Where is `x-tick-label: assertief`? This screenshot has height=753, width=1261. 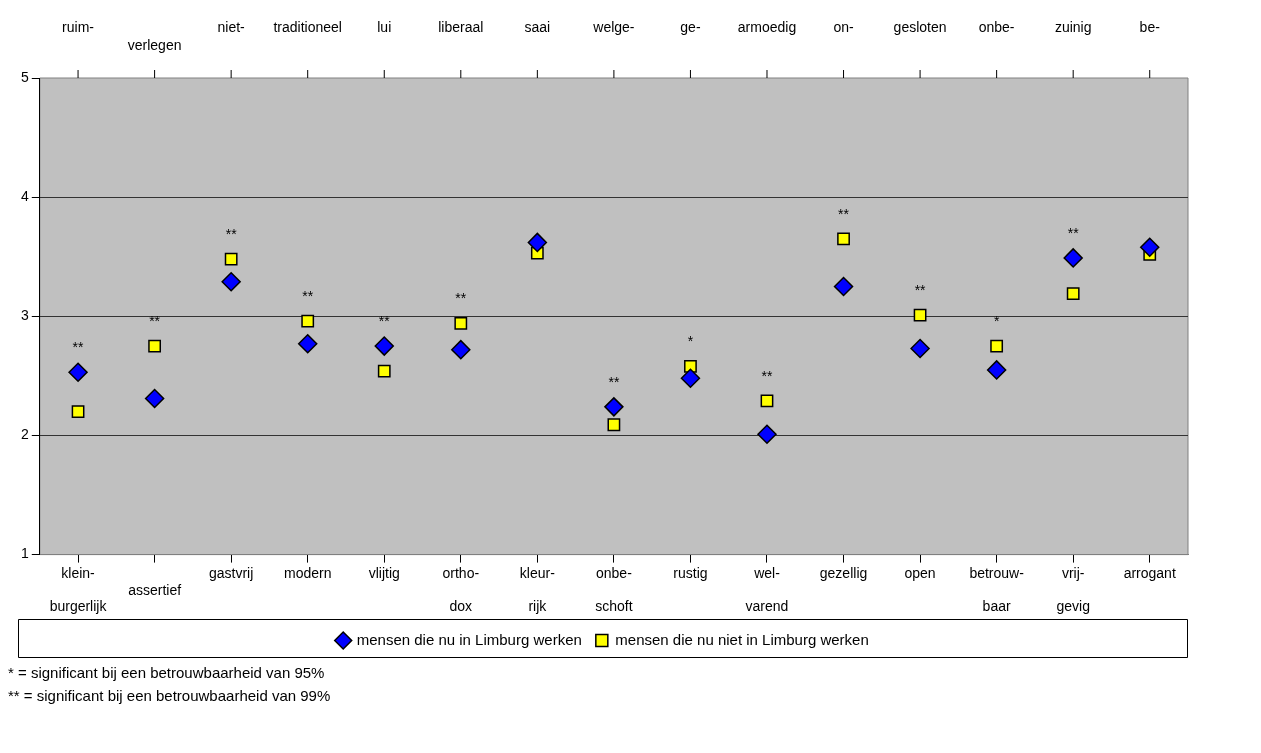 x-tick-label: assertief is located at coordinates (155, 589).